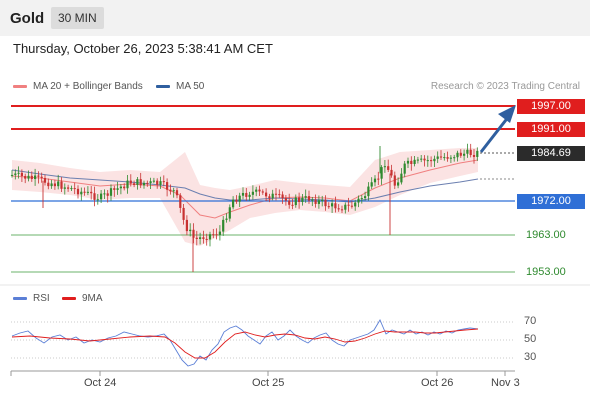 The image size is (590, 400). I want to click on x-label-oct25: Oct 25, so click(268, 383).